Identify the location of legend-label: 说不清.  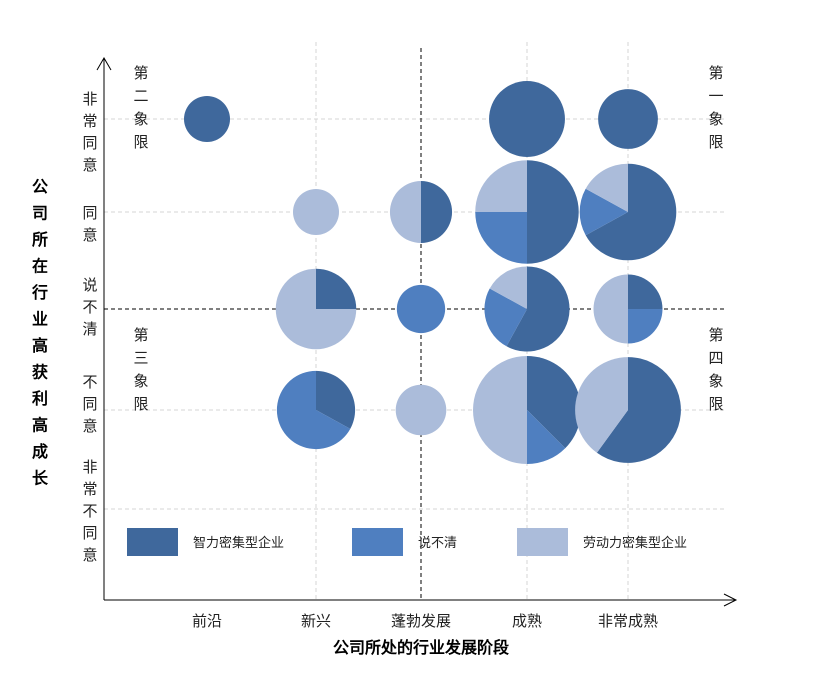
(437, 543).